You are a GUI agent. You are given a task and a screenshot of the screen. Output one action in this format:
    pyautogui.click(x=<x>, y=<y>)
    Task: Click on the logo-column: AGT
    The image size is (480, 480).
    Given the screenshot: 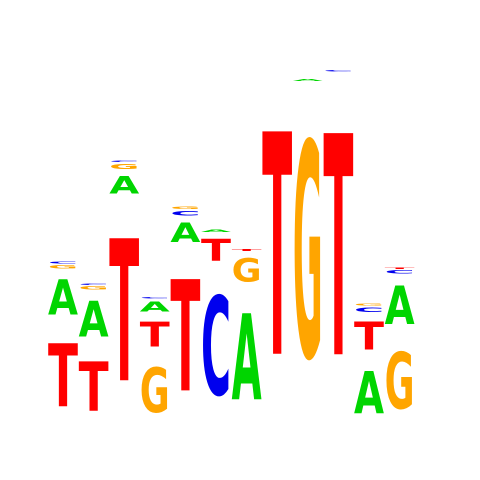 What is the action you would take?
    pyautogui.click(x=247, y=338)
    